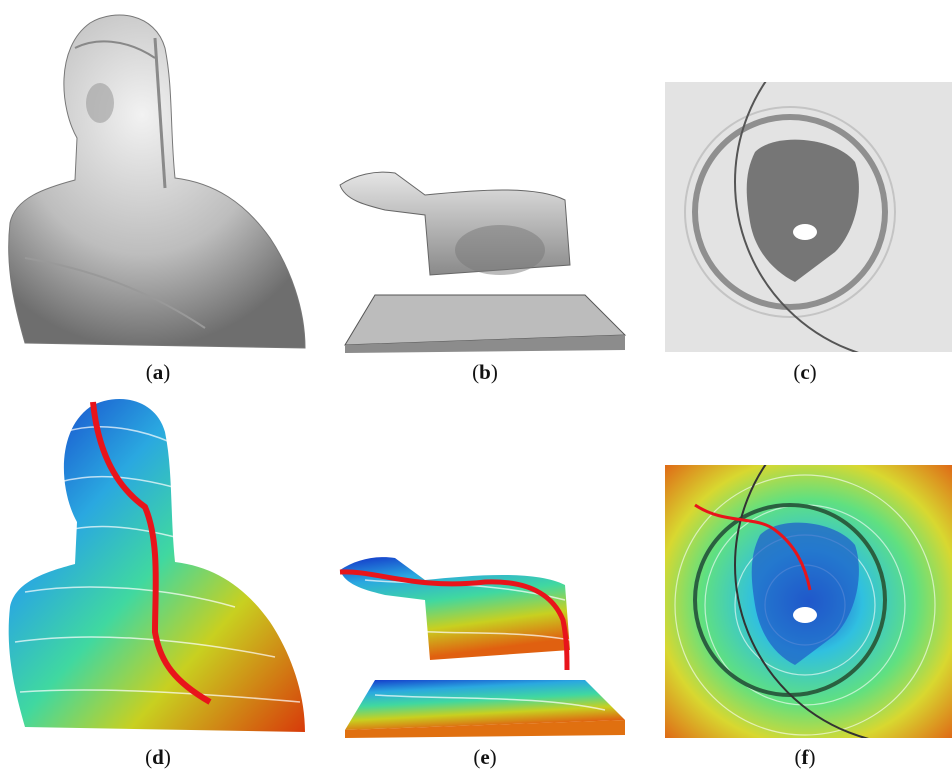 Image resolution: width=952 pixels, height=776 pixels. I want to click on caption-a: (a), so click(158, 372).